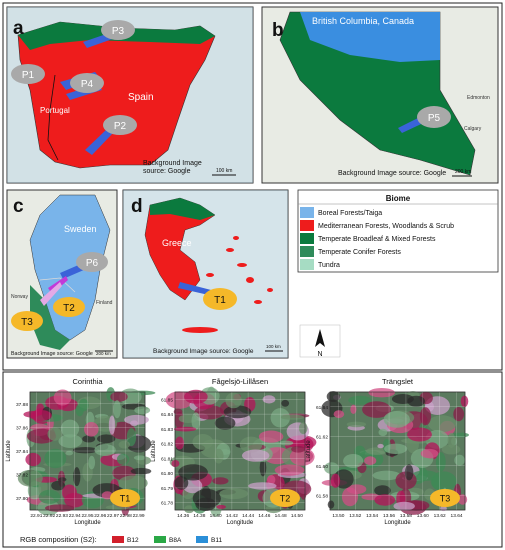  I want to click on north-arrow-icon: N, so click(320, 341).